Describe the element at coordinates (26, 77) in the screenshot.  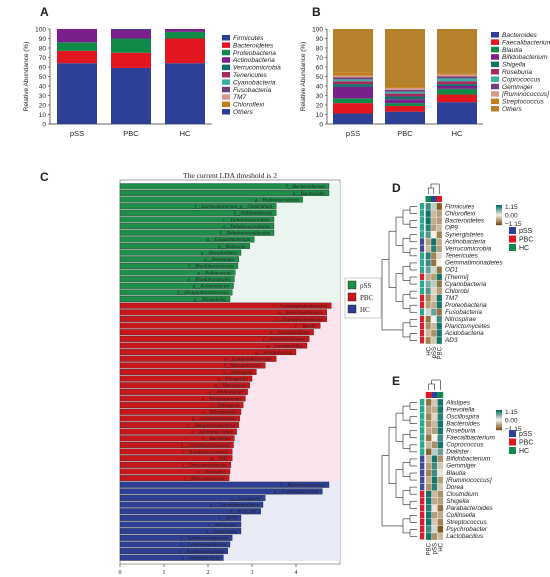
I see `y-axis-label: Relative Abundance (%)` at that location.